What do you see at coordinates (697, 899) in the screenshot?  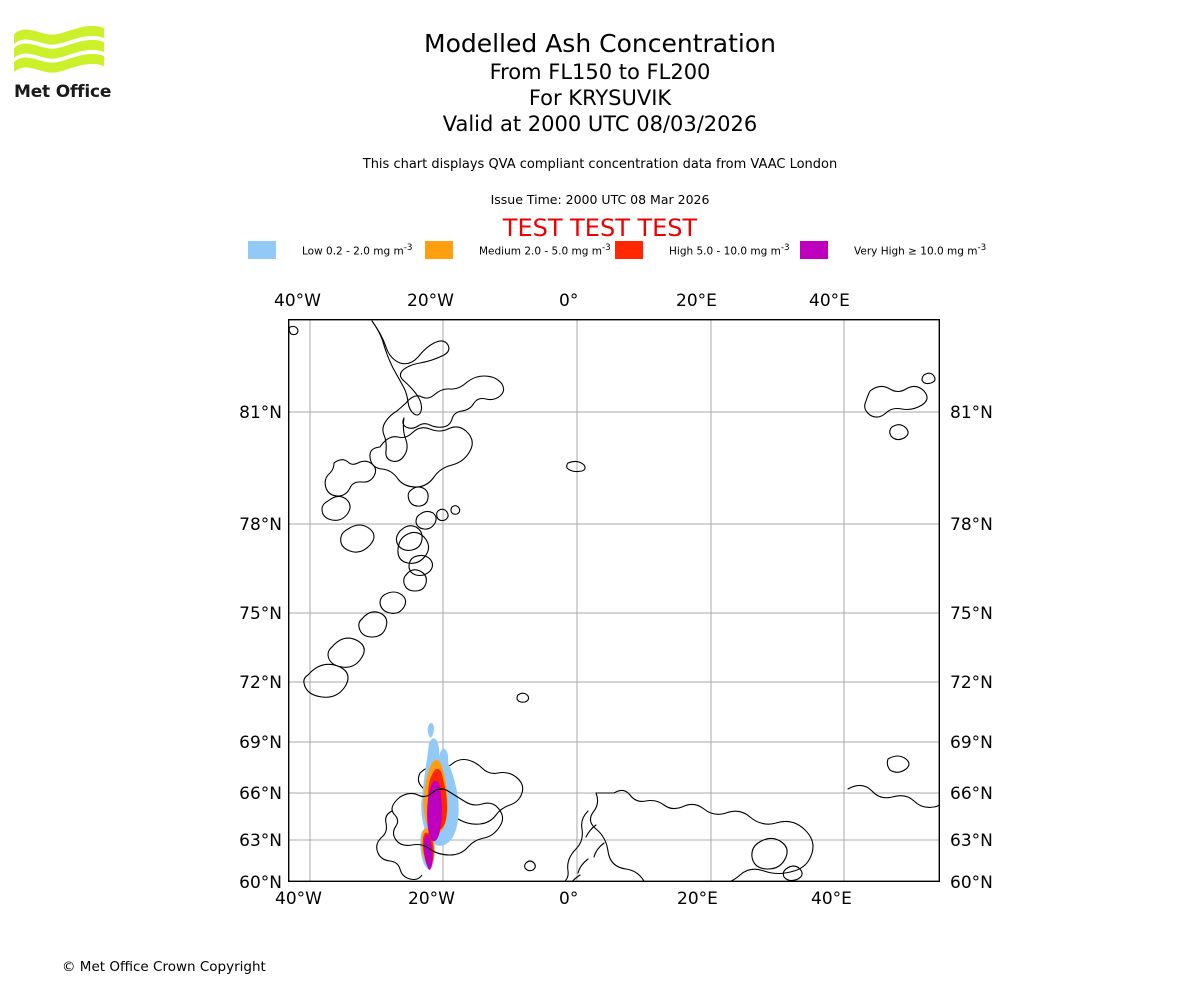 I see `lon-tick-bottom-20e: 20°E` at bounding box center [697, 899].